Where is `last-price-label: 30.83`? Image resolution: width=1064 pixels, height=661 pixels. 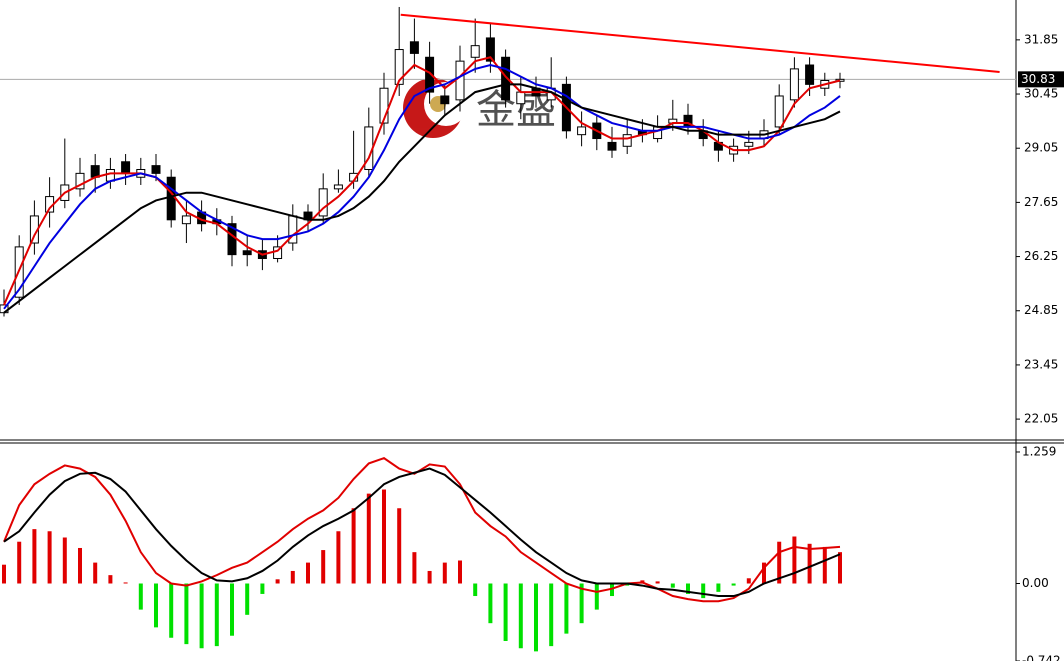
last-price-label: 30.83 is located at coordinates (1038, 79).